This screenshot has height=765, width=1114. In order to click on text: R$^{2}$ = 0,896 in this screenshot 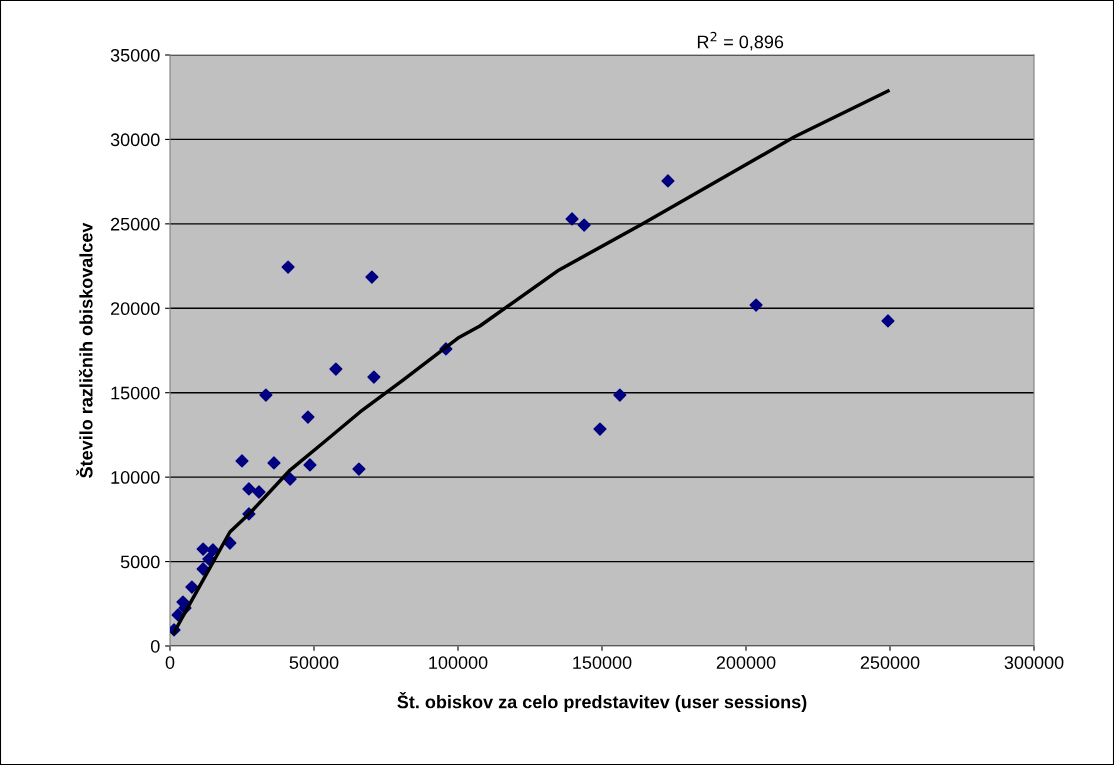, I will do `click(740, 41)`.